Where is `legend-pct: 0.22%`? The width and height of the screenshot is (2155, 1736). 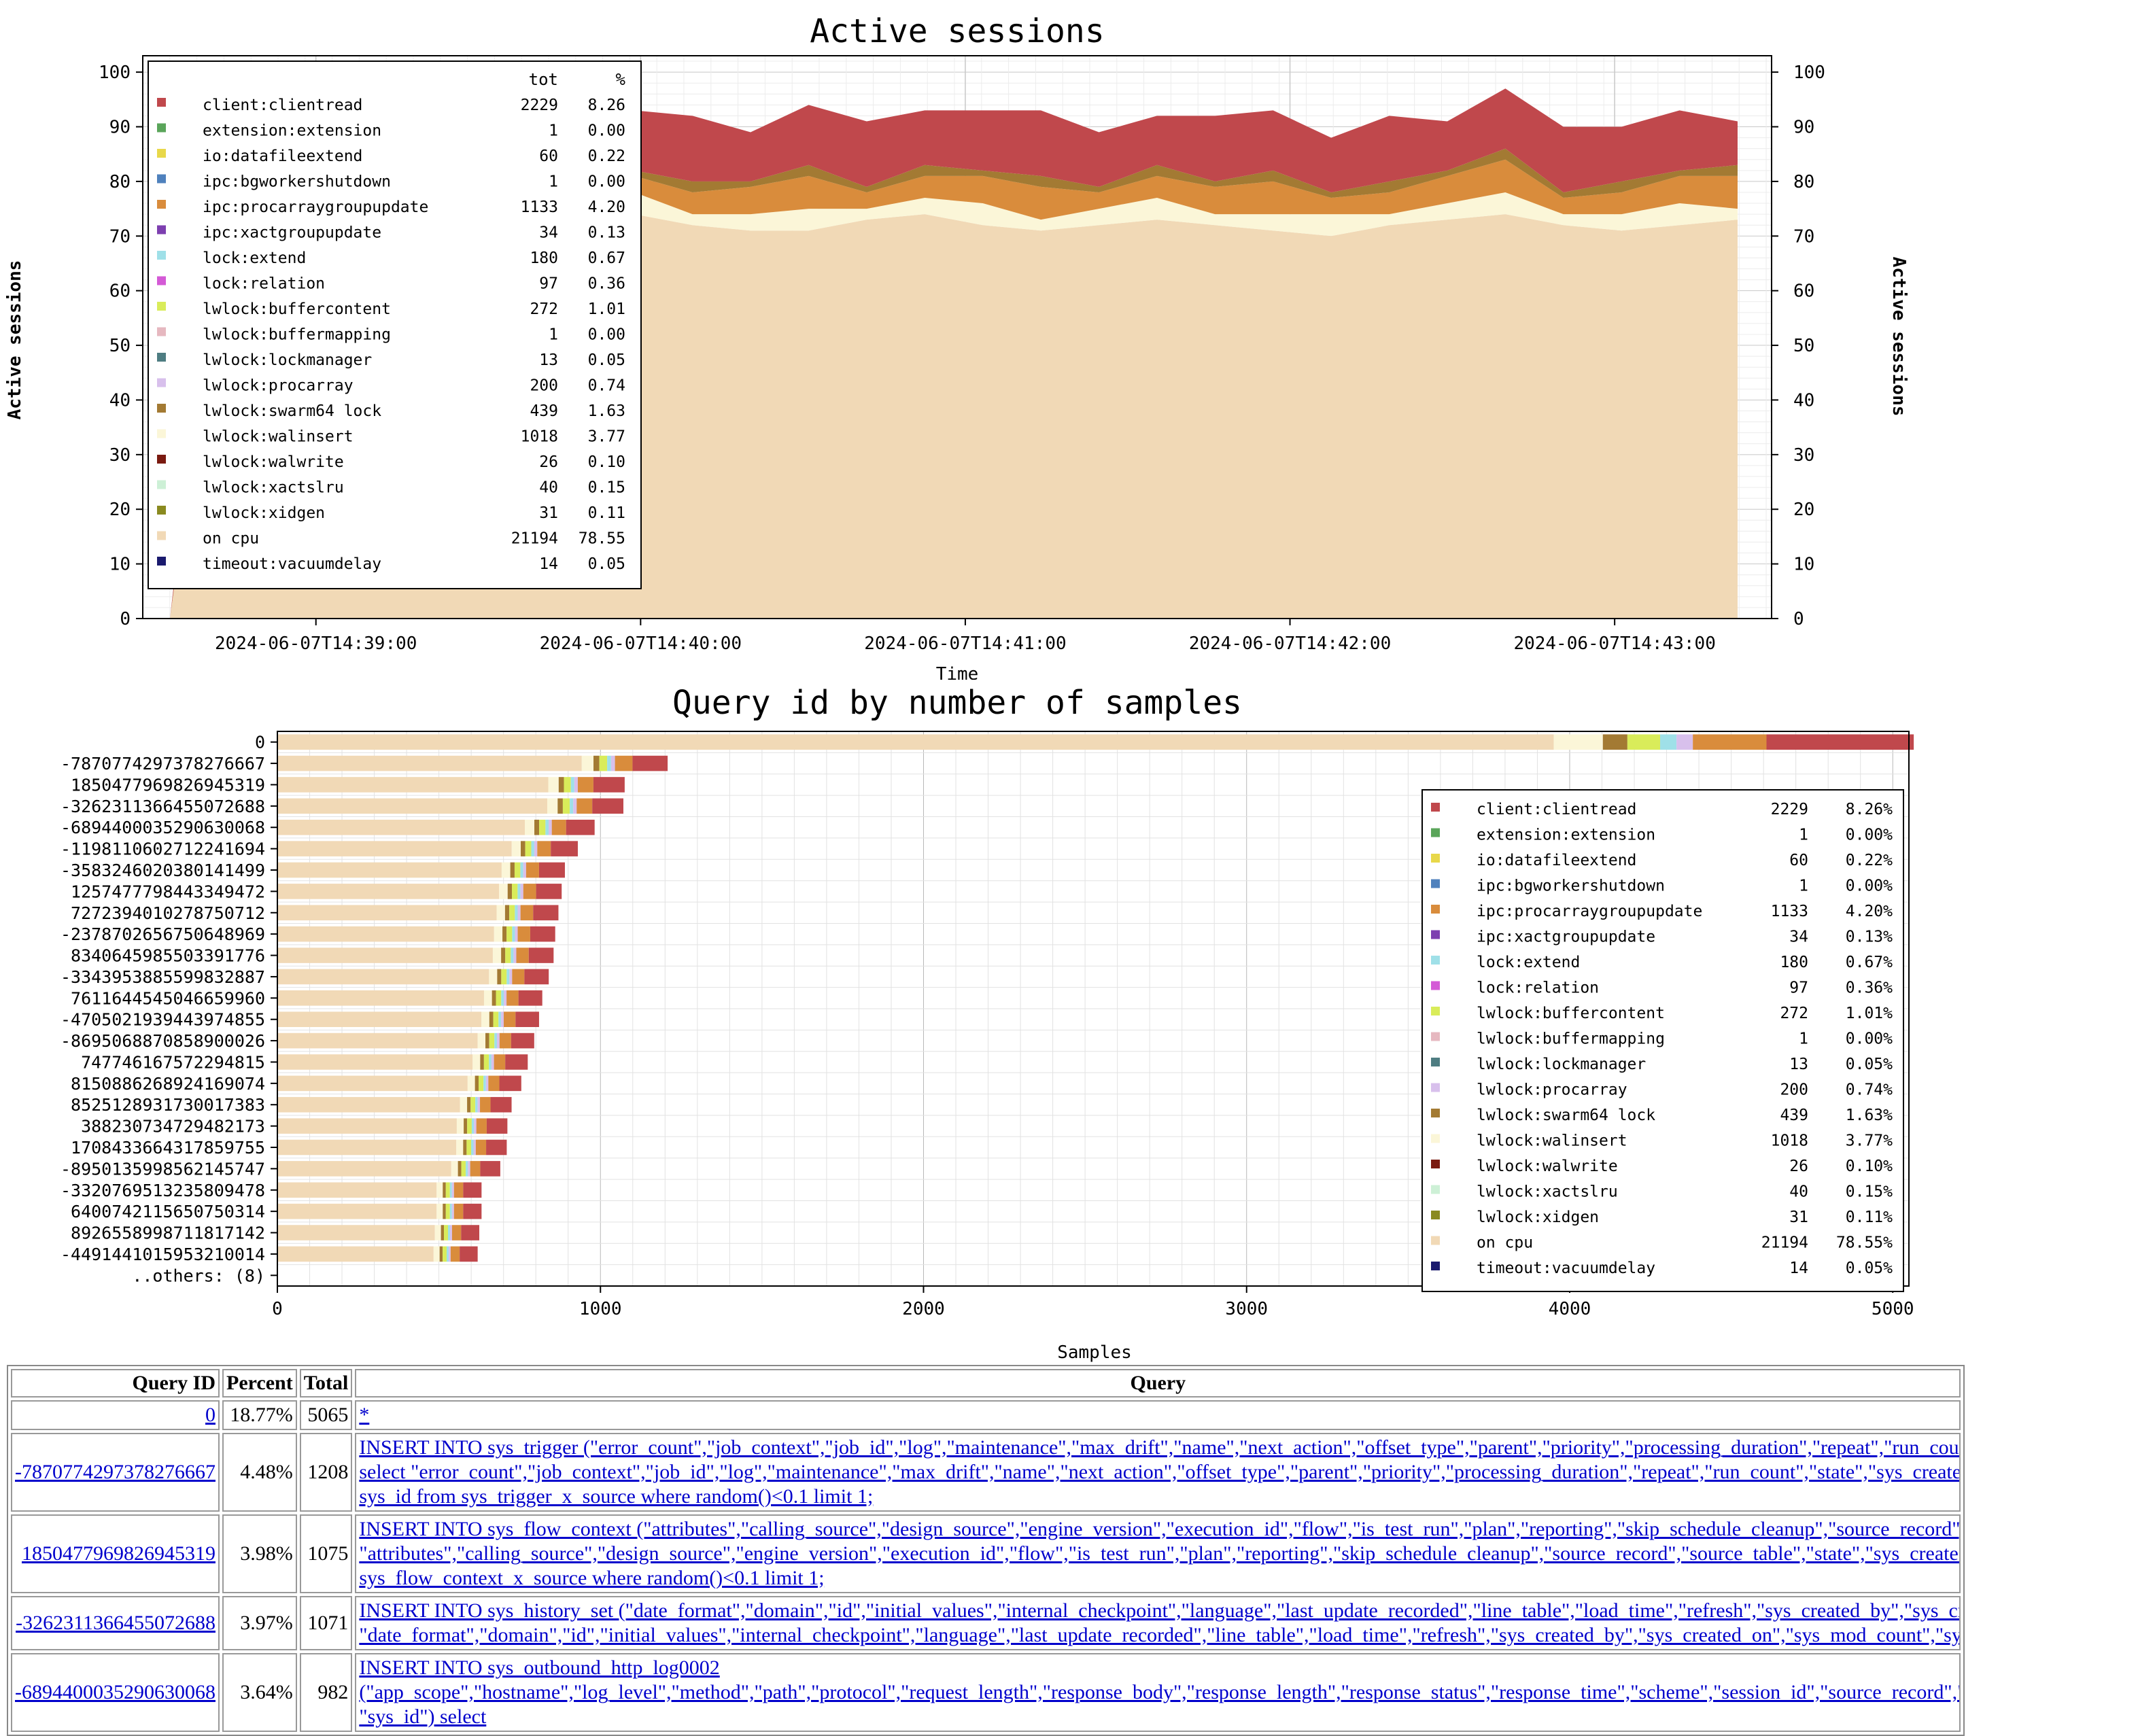 legend-pct: 0.22% is located at coordinates (1869, 860).